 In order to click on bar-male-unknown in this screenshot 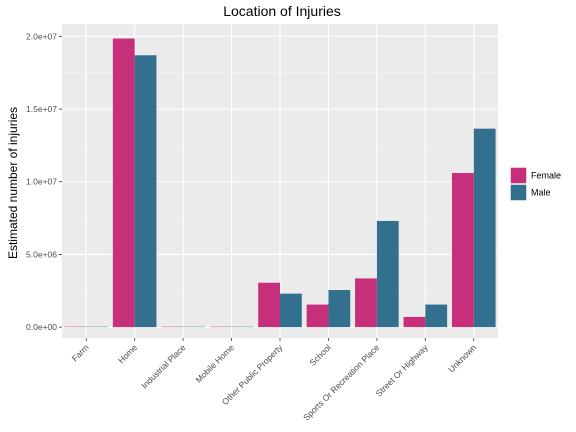, I will do `click(484, 228)`.